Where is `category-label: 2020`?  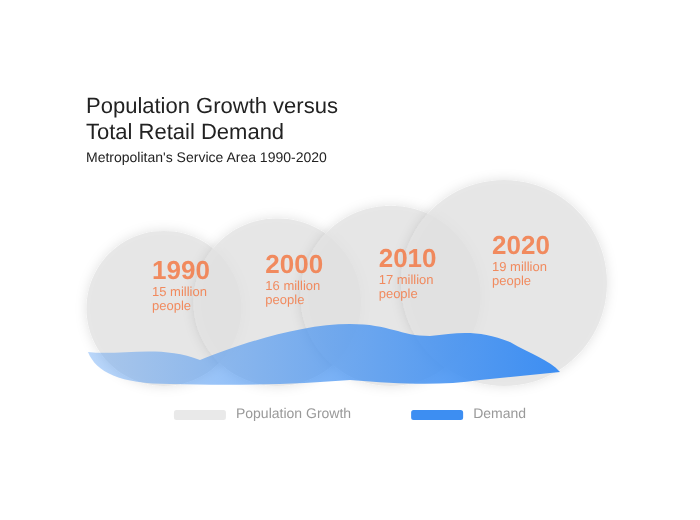 category-label: 2020 is located at coordinates (521, 245).